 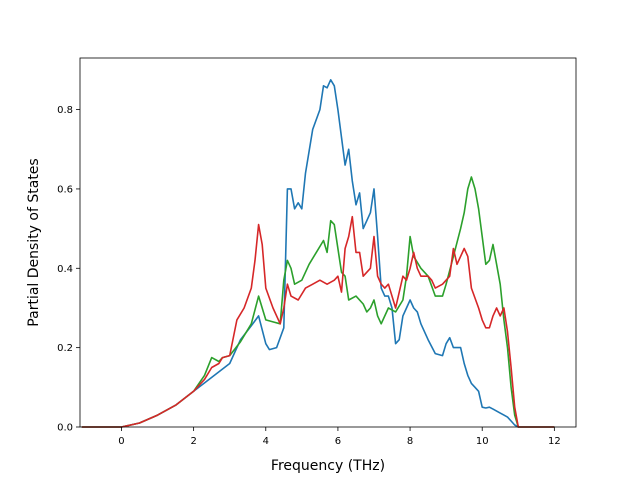 I want to click on x-tick-label: 0, so click(x=121, y=441).